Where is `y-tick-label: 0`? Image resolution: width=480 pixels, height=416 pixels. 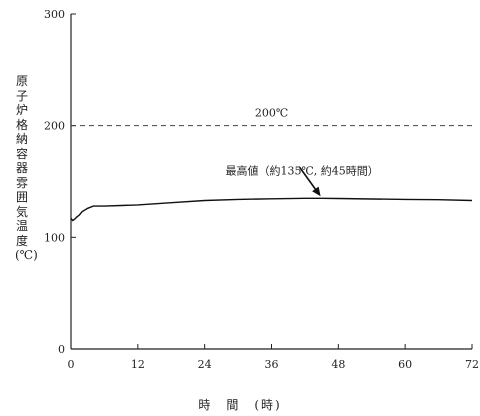
y-tick-label: 0 is located at coordinates (61, 349).